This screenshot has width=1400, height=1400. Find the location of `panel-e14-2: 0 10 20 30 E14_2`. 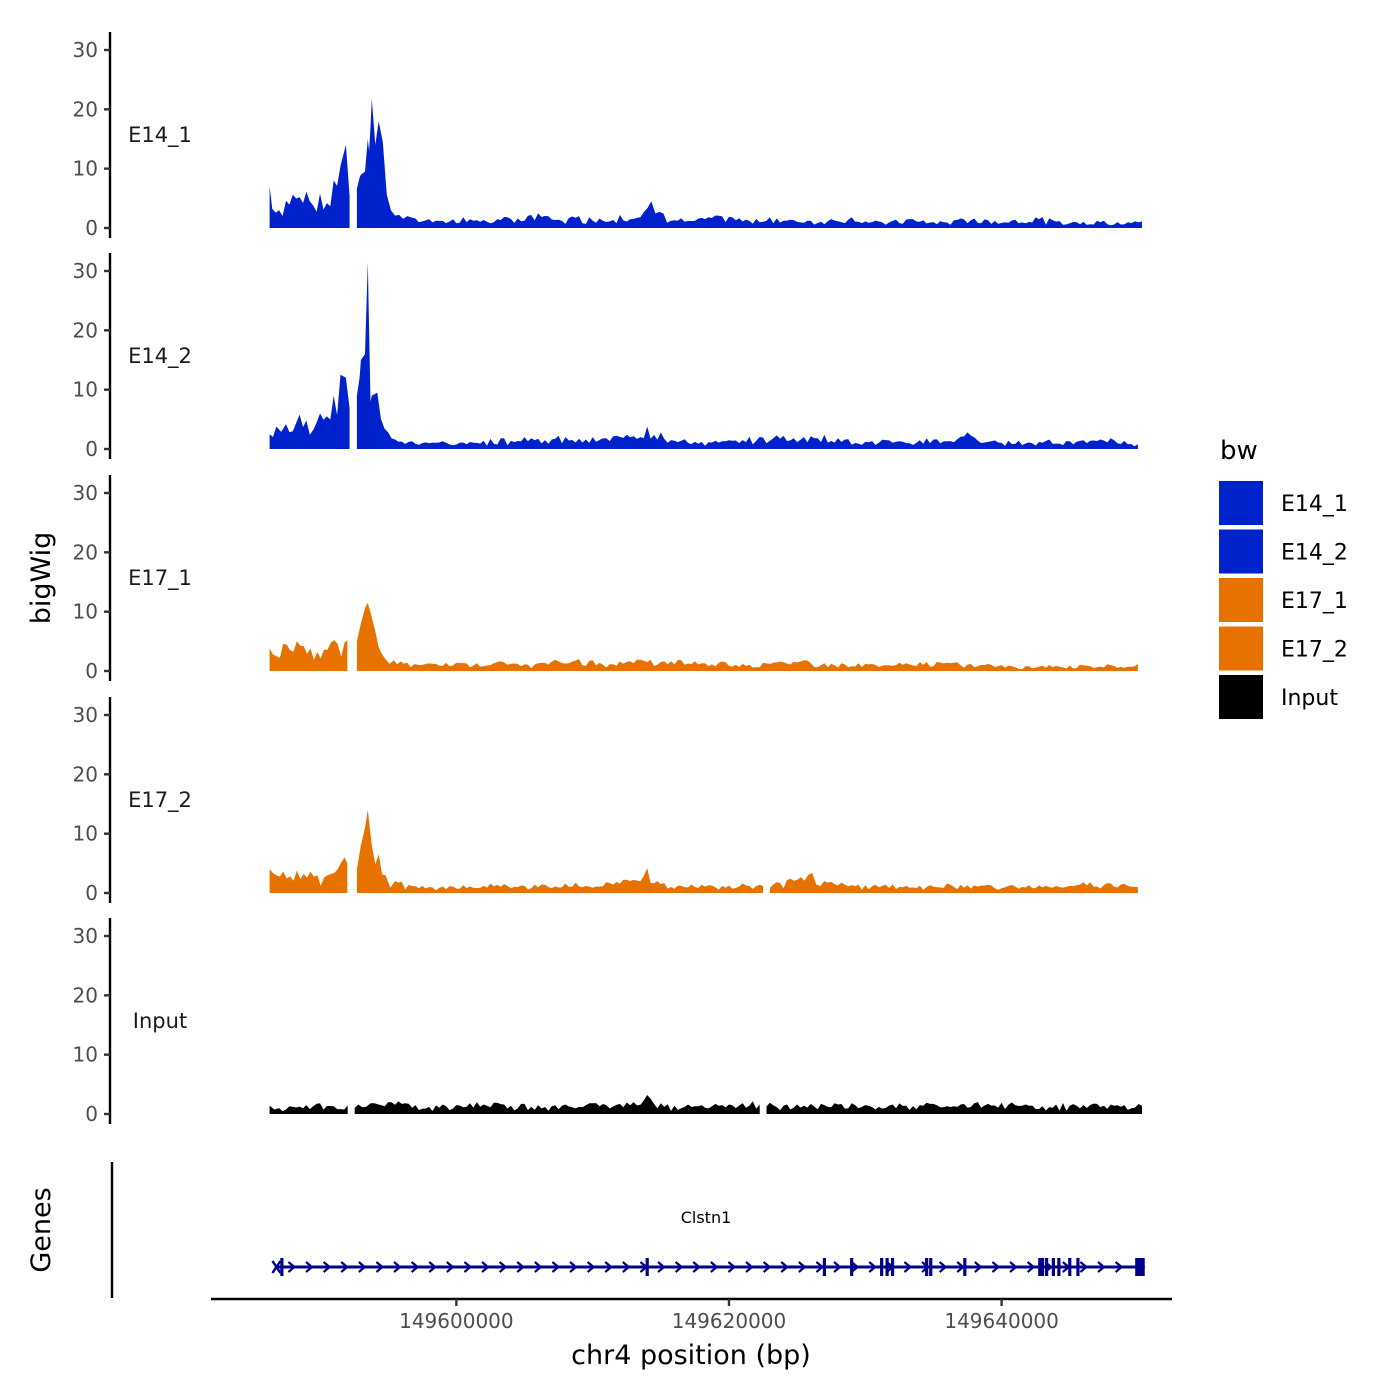

panel-e14-2: 0 10 20 30 E14_2 is located at coordinates (605, 357).